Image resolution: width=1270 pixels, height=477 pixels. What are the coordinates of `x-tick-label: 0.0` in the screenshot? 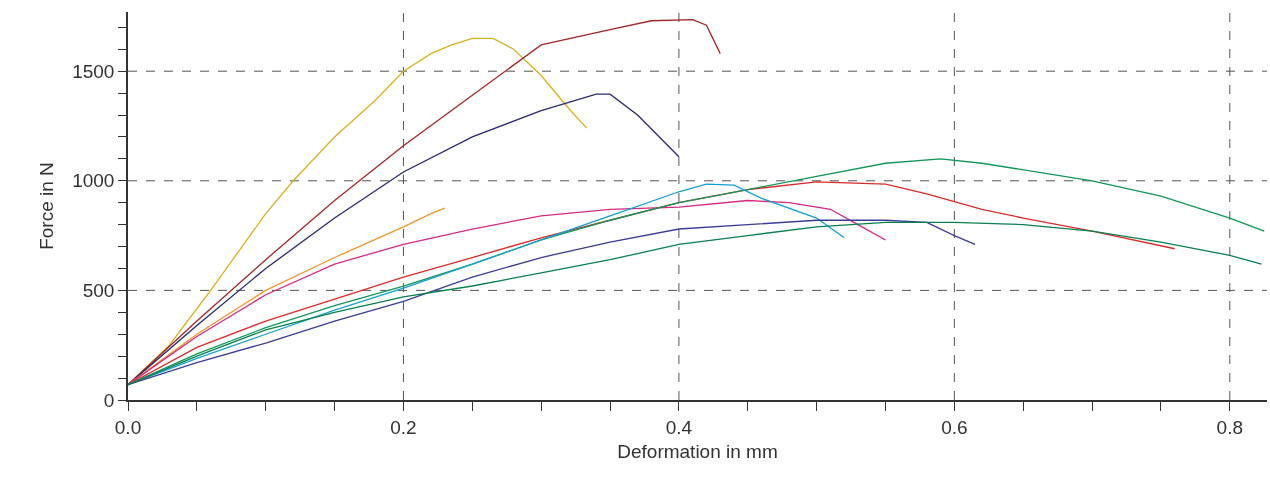 It's located at (128, 427).